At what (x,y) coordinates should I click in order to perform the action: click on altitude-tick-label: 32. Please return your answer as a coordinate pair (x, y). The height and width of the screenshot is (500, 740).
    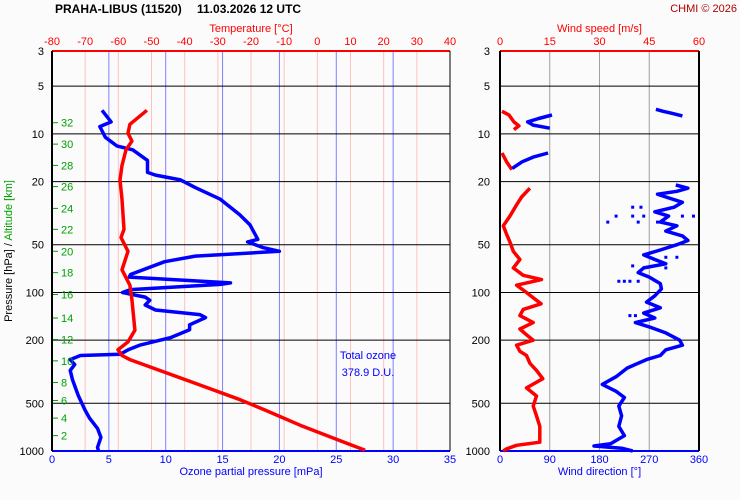
    Looking at the image, I should click on (67, 124).